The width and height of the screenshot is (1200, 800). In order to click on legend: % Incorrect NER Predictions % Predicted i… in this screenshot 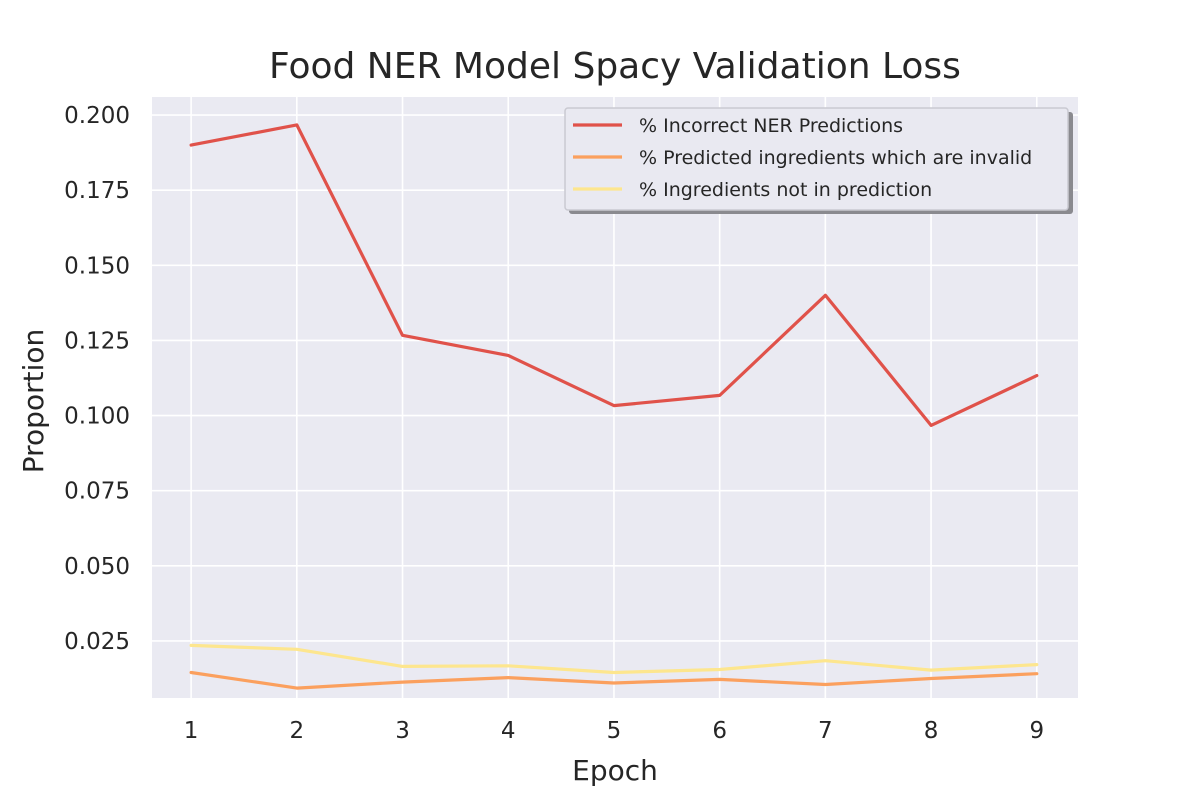, I will do `click(818, 160)`.